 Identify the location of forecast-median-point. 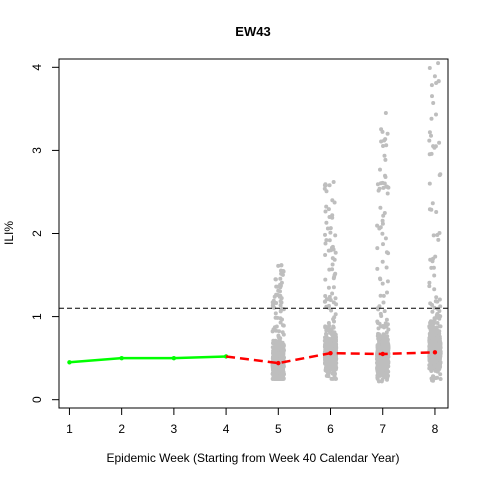
(435, 352).